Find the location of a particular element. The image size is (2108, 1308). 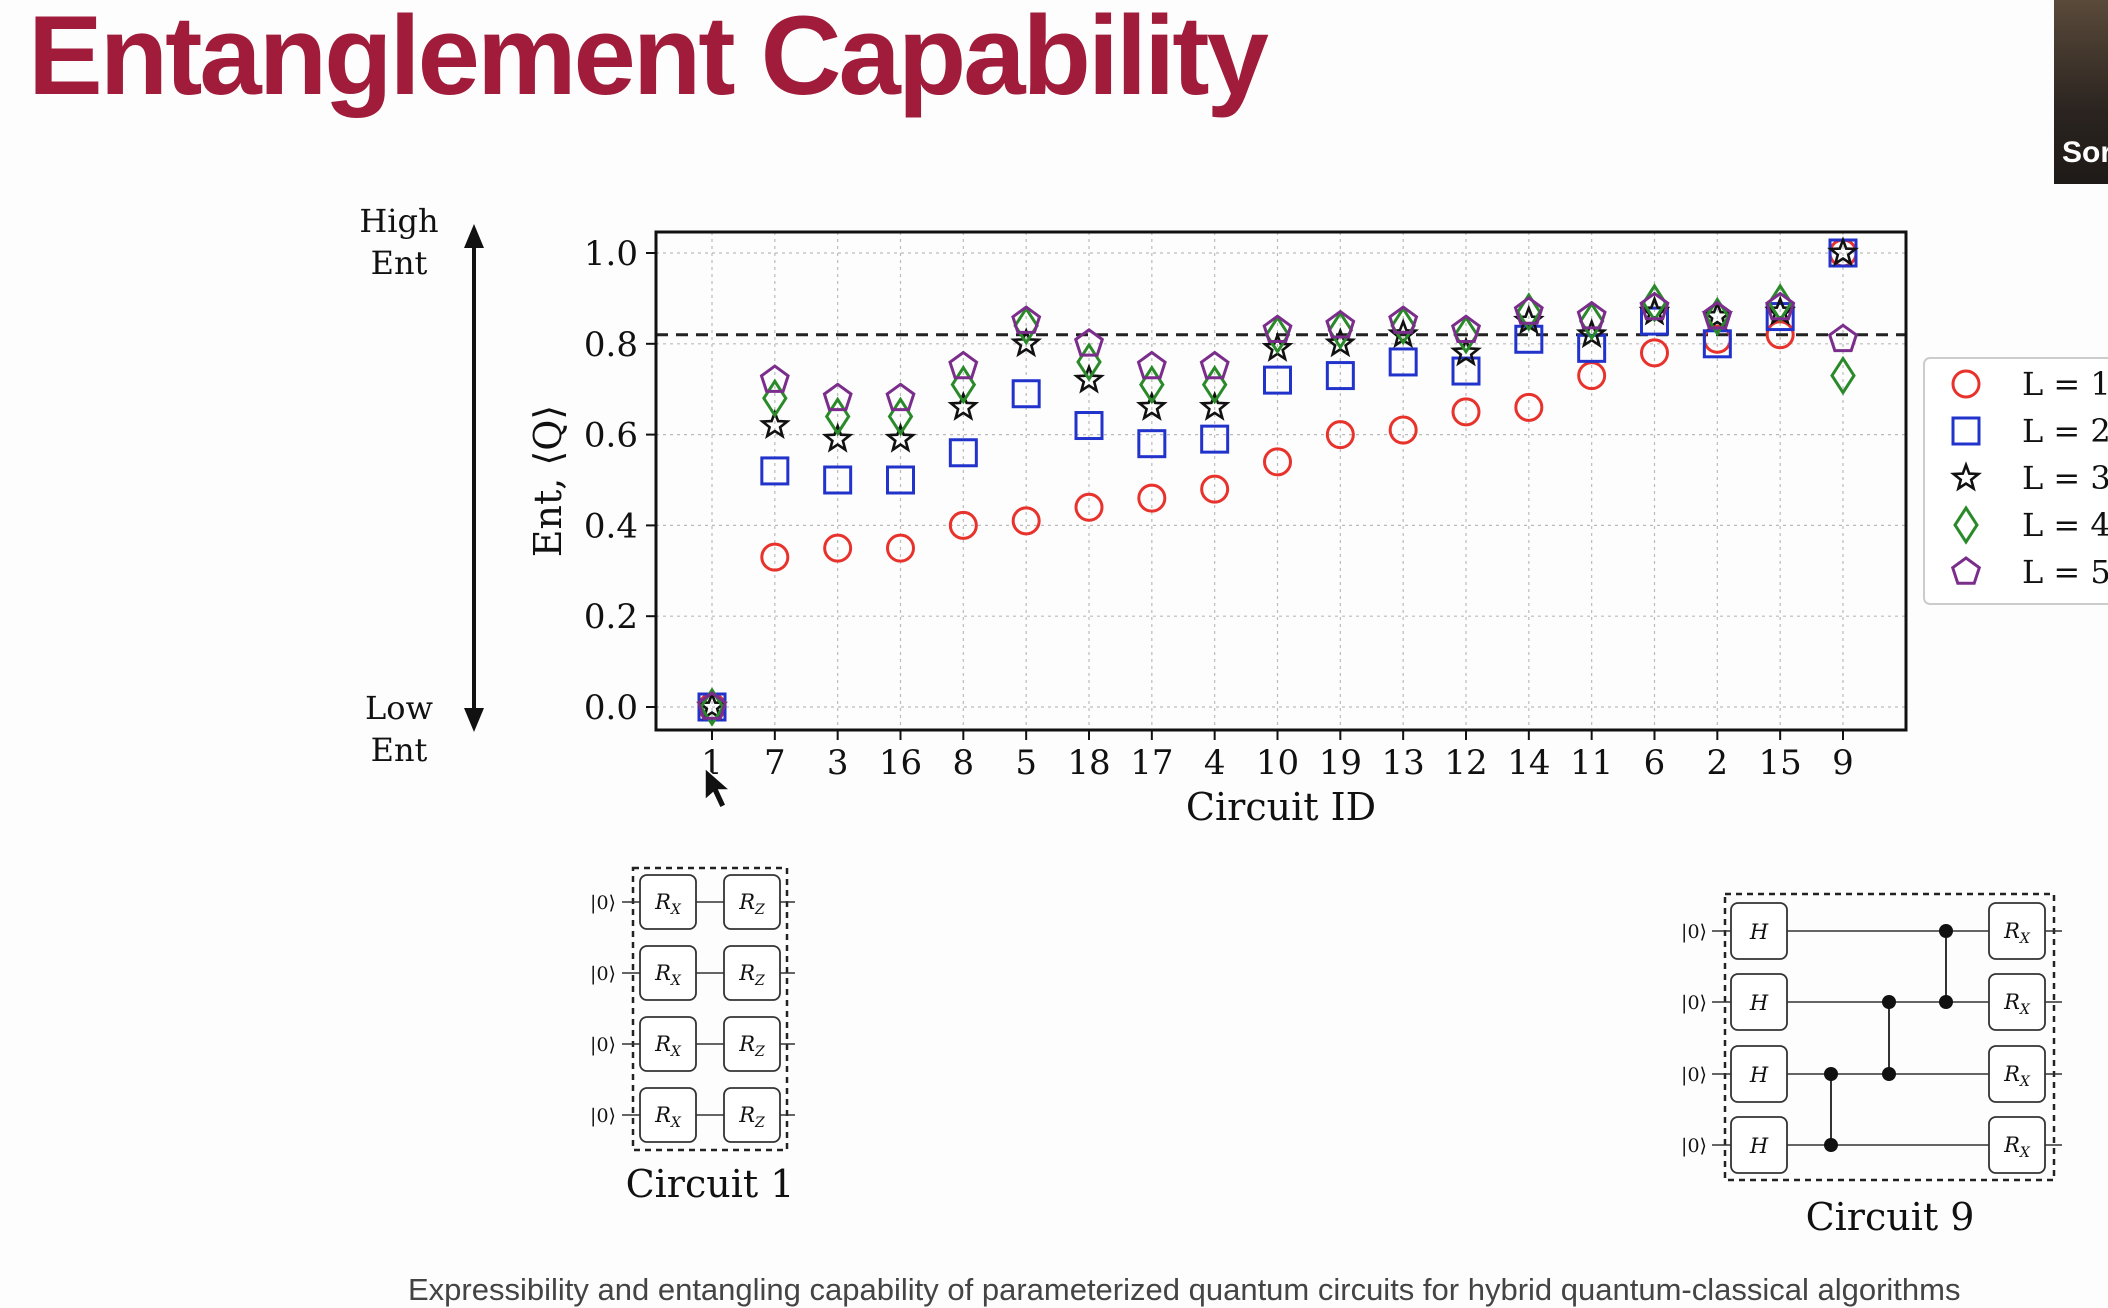

x-tick-label: 14 is located at coordinates (1528, 763).